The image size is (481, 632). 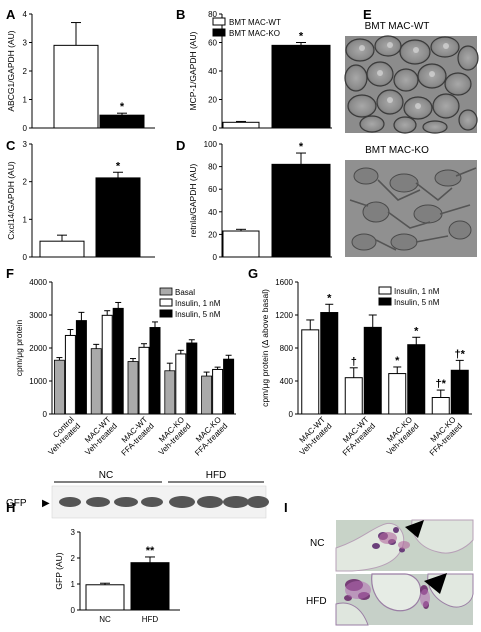 What do you see at coordinates (212, 189) in the screenshot?
I see `y-tick-label-d: 60` at bounding box center [212, 189].